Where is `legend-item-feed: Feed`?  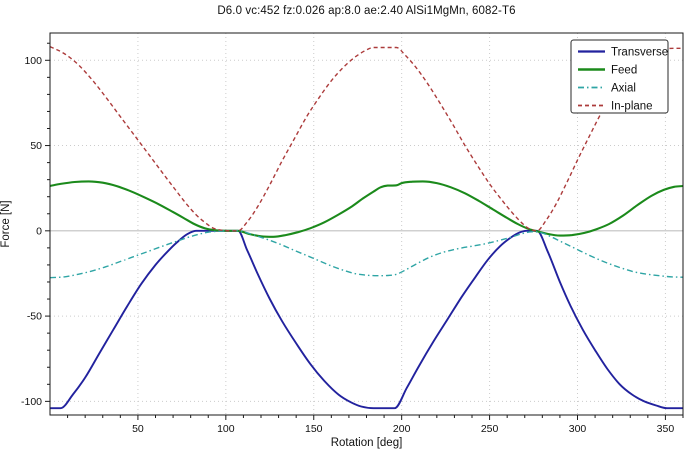
legend-item-feed: Feed is located at coordinates (607, 70).